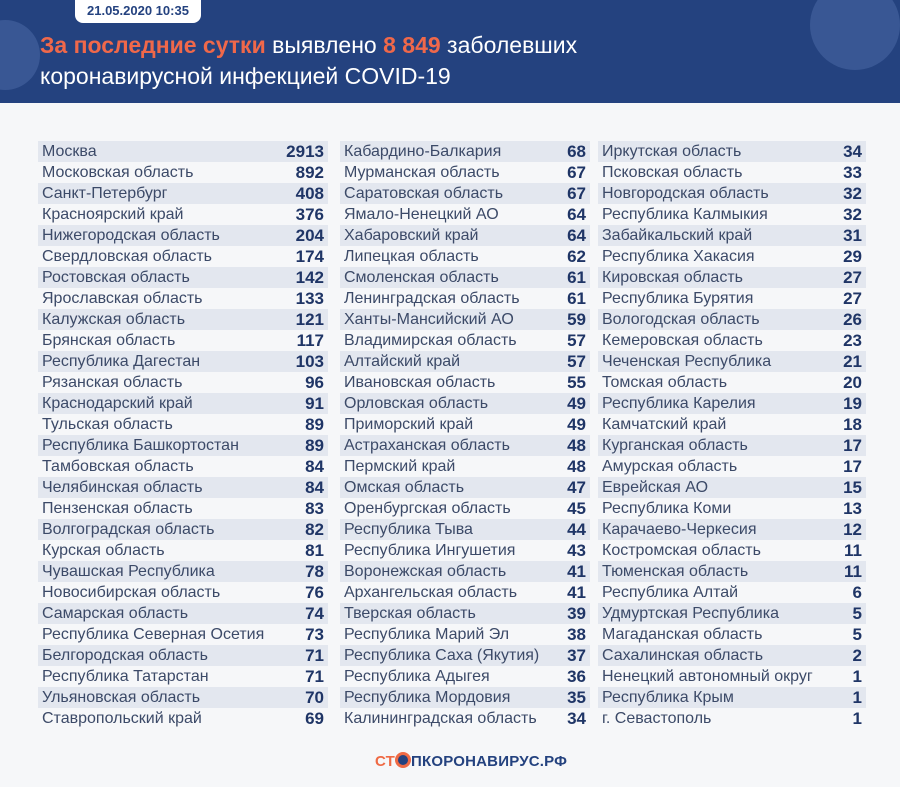  Describe the element at coordinates (423, 151) in the screenshot. I see `region-name: Кабардино-Балкария` at that location.